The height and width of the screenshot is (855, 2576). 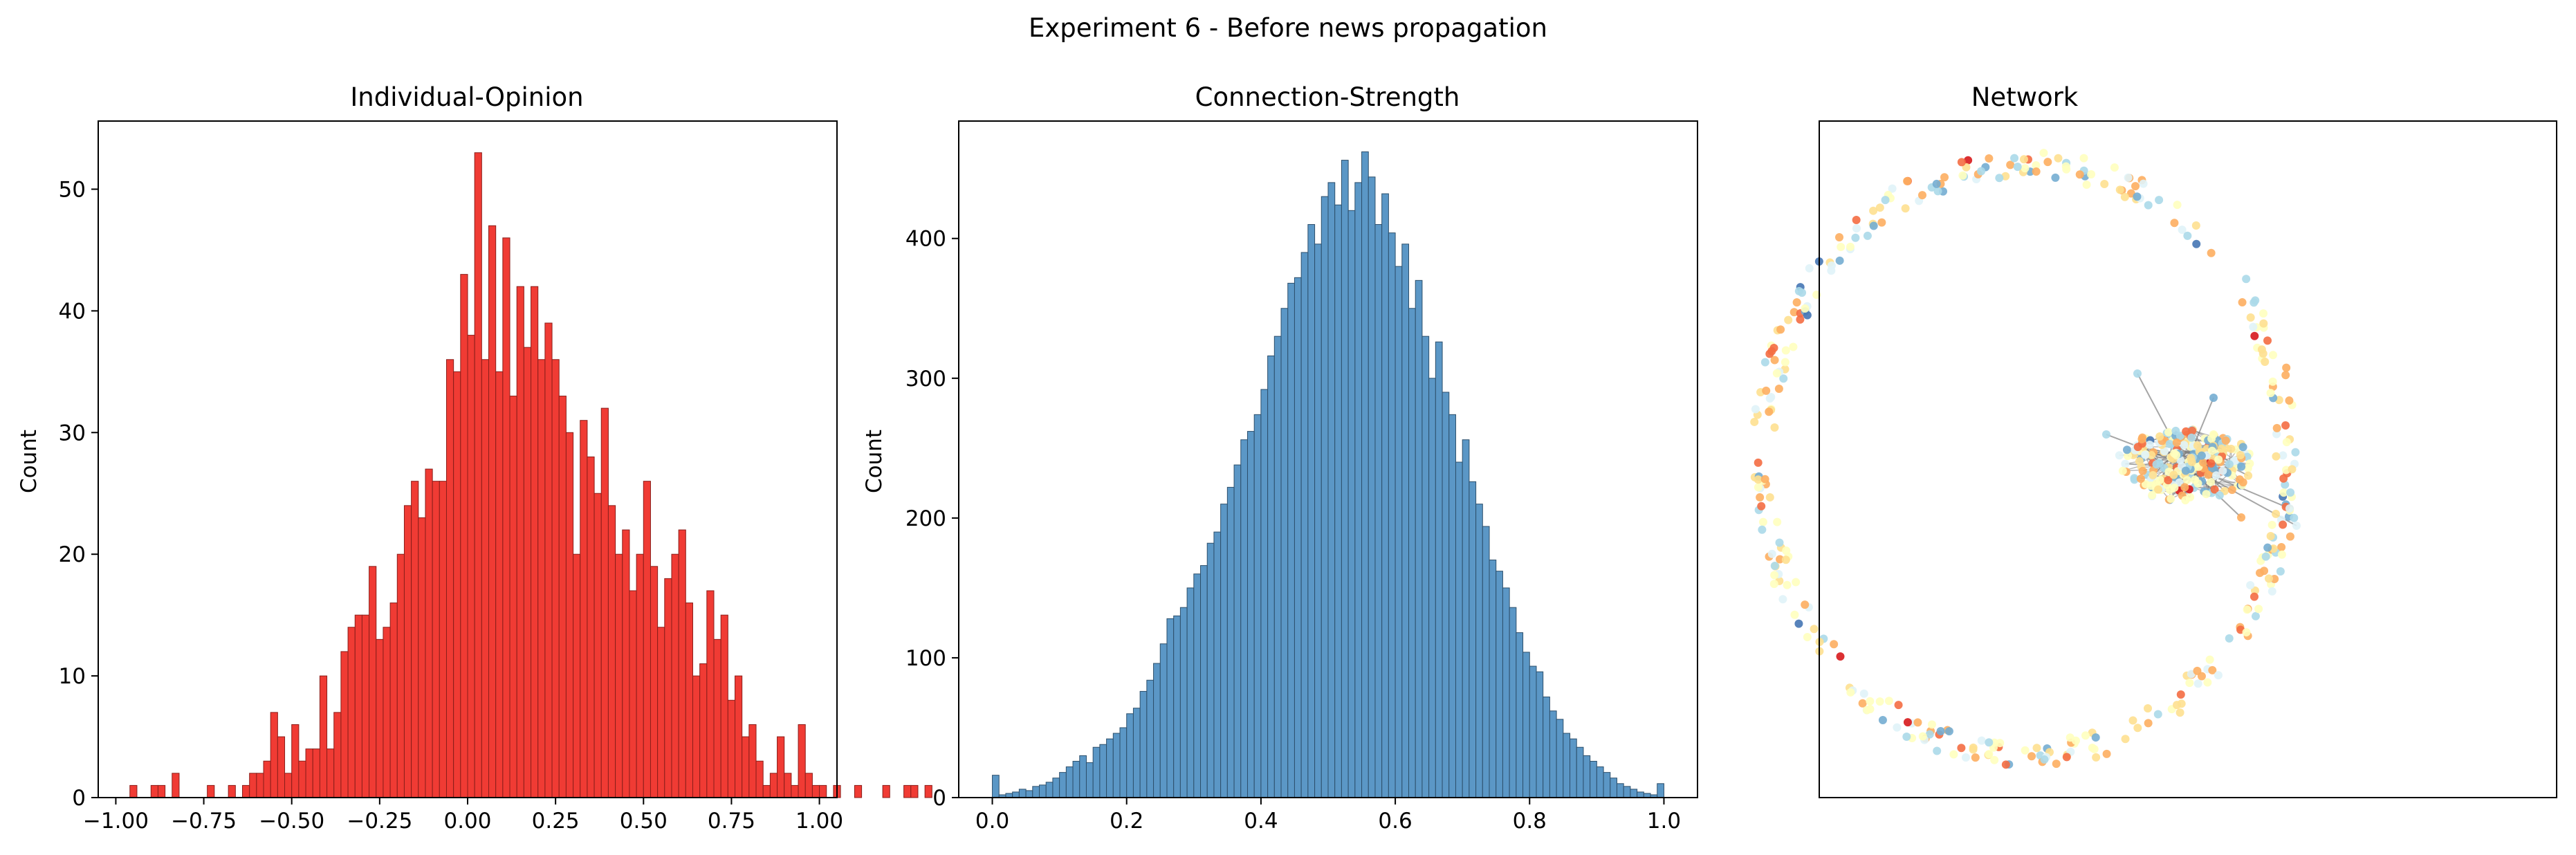 I want to click on x-tick-label: 0.75, so click(x=731, y=822).